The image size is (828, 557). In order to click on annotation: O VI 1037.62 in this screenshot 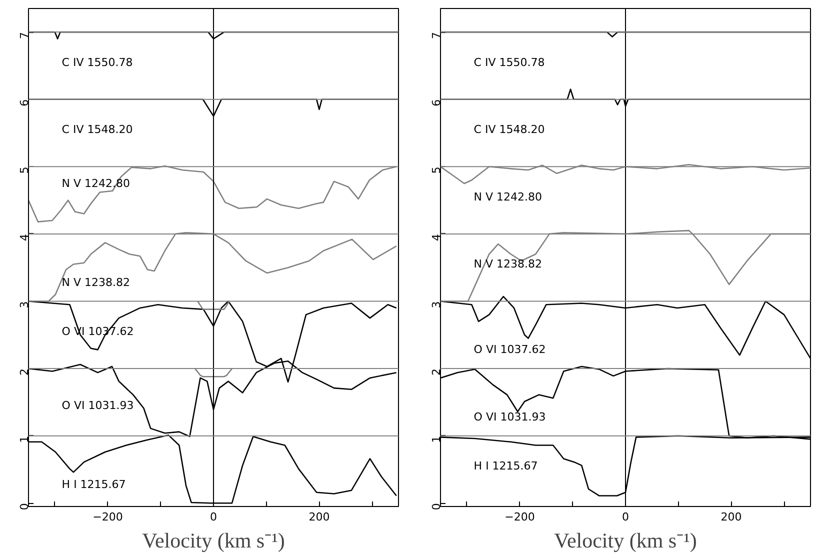, I will do `click(510, 349)`.